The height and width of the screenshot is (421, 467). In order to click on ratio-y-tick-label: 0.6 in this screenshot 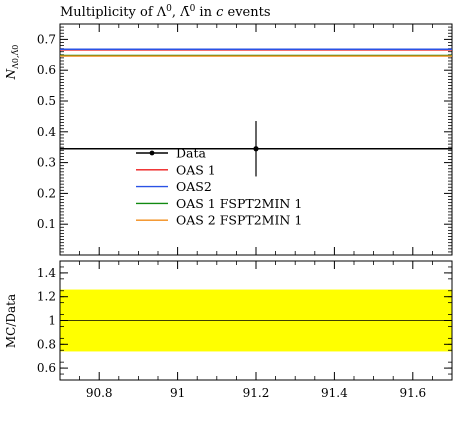, I will do `click(46, 368)`.